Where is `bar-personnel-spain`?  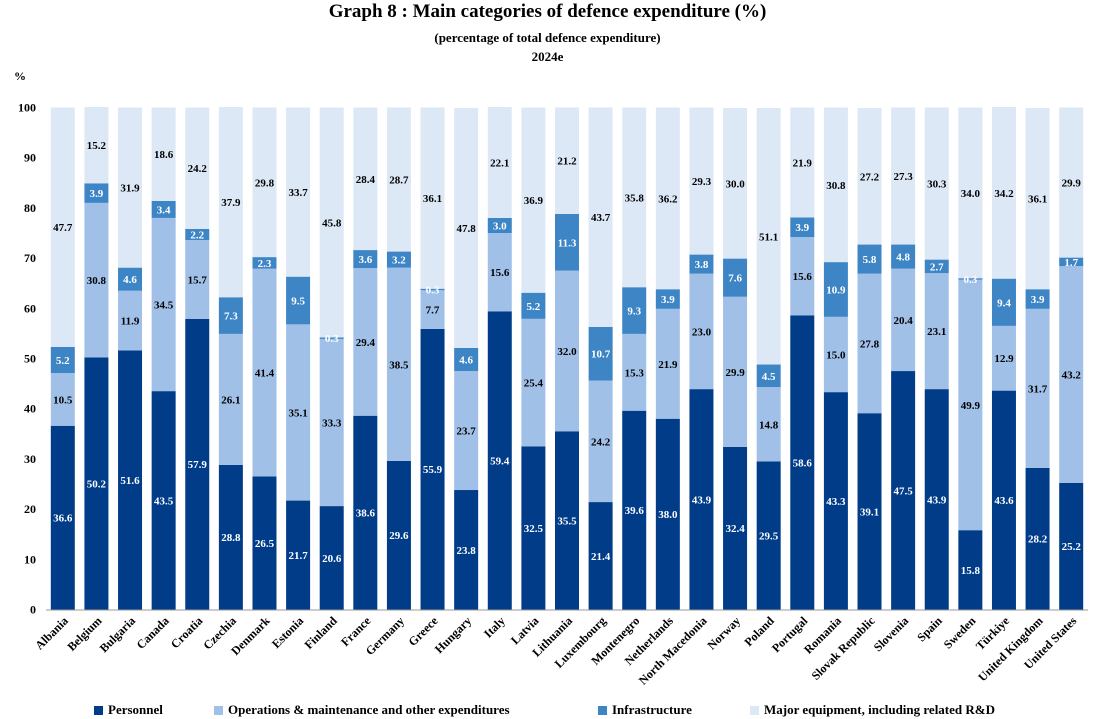
bar-personnel-spain is located at coordinates (936, 499).